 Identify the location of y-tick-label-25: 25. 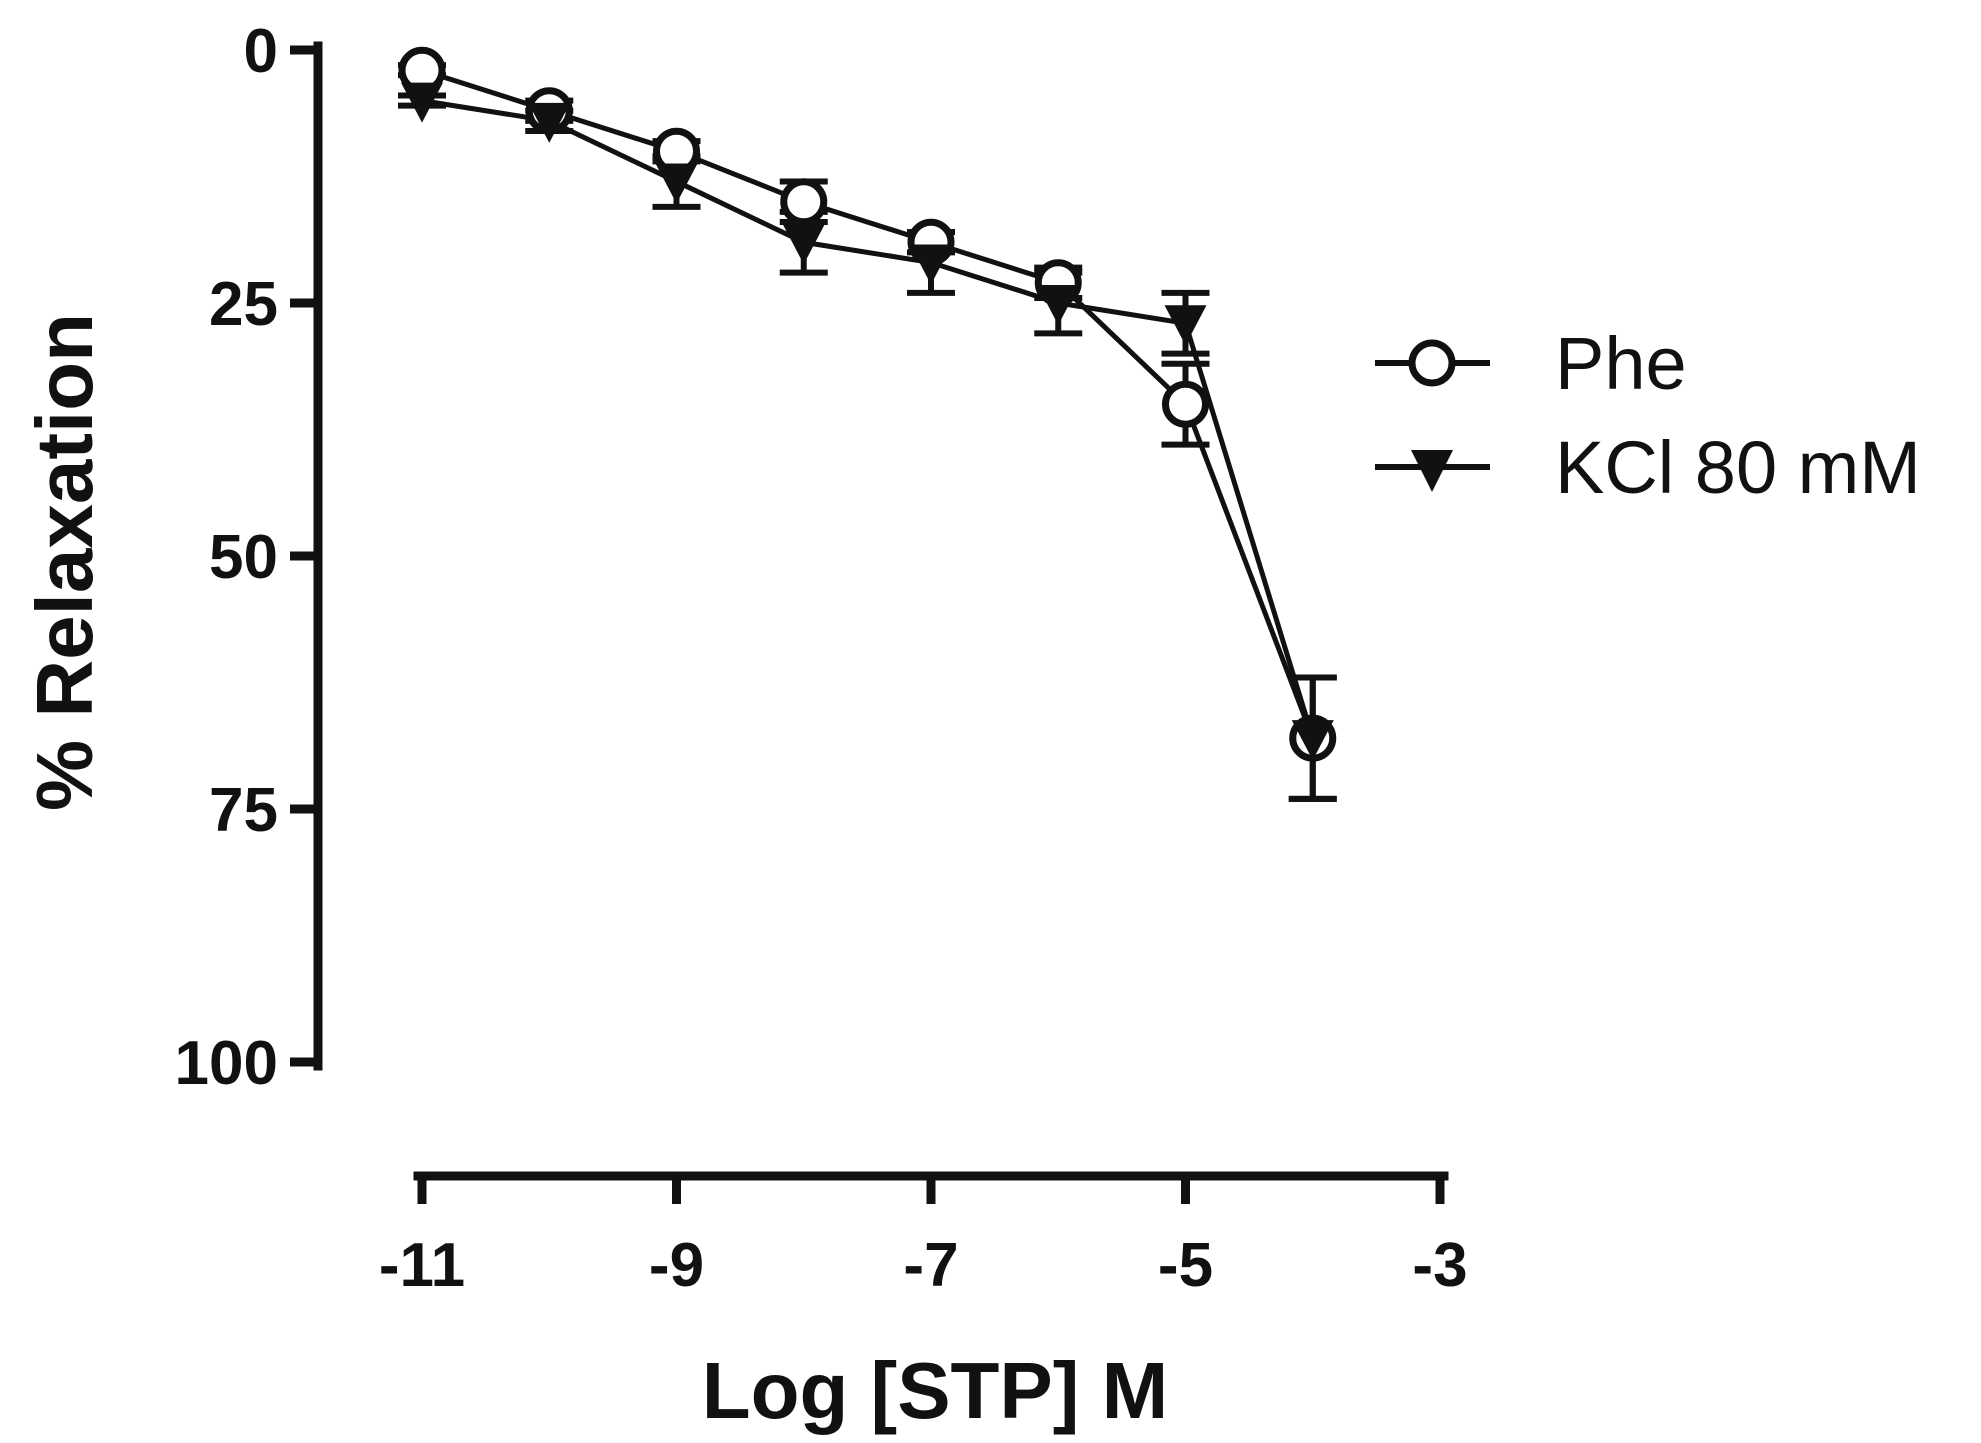
(243, 304).